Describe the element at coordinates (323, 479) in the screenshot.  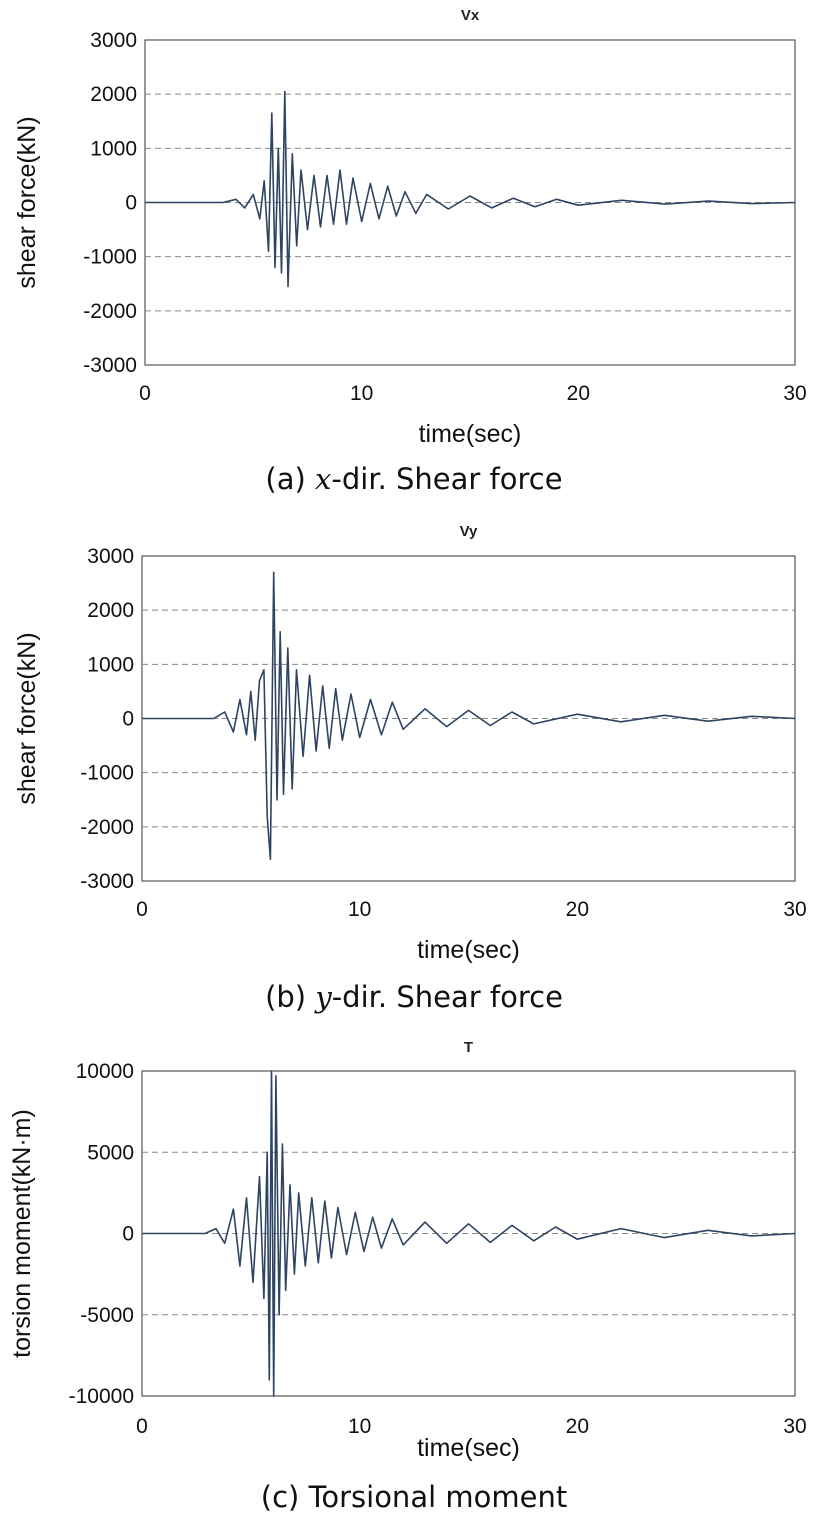
I see `caption-var: x` at that location.